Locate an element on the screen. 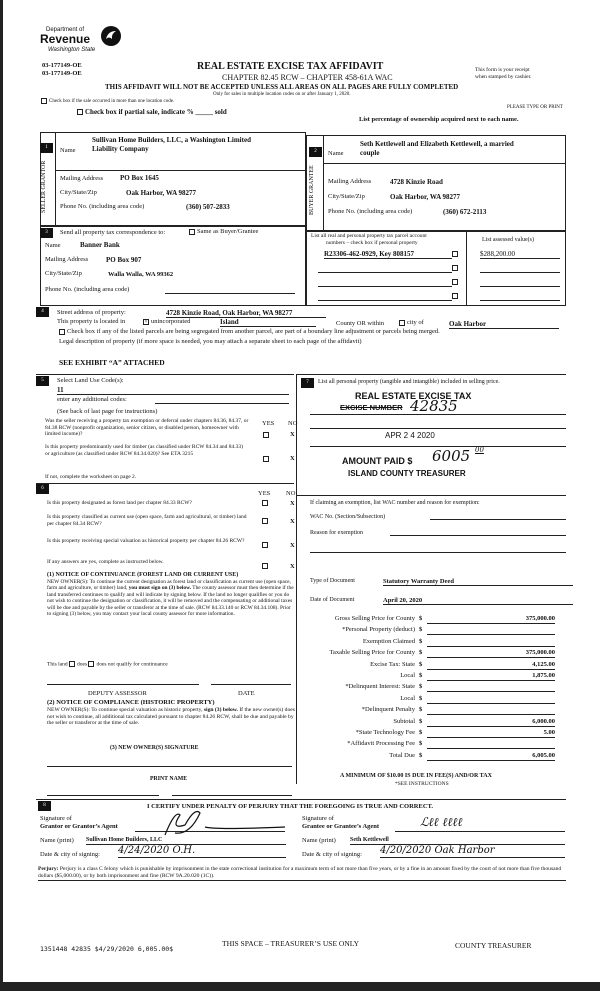 This screenshot has height=991, width=600. please-print: PLEASE TYPE OR PRINT is located at coordinates (535, 107).